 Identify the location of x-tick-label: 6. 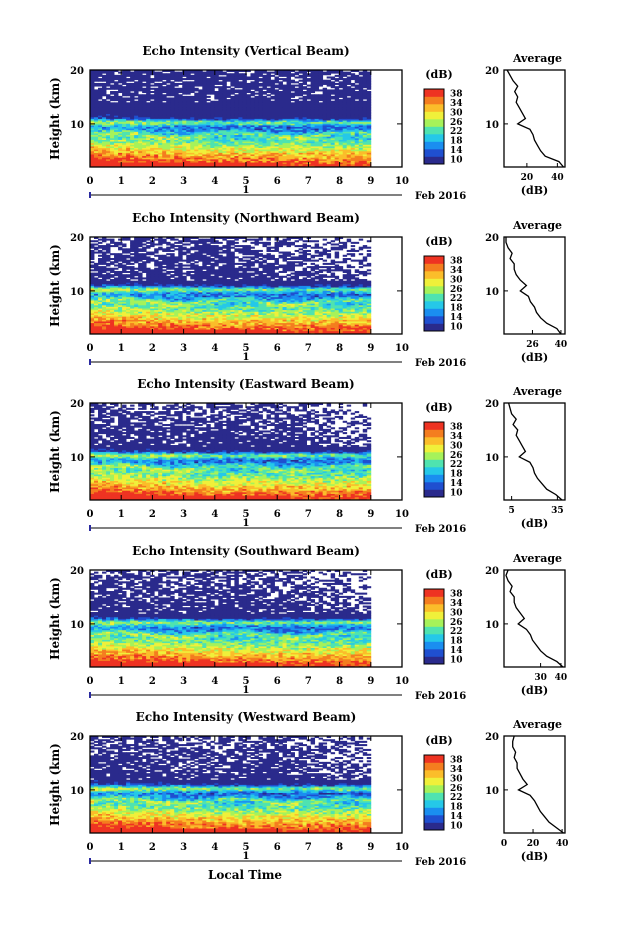
(277, 181).